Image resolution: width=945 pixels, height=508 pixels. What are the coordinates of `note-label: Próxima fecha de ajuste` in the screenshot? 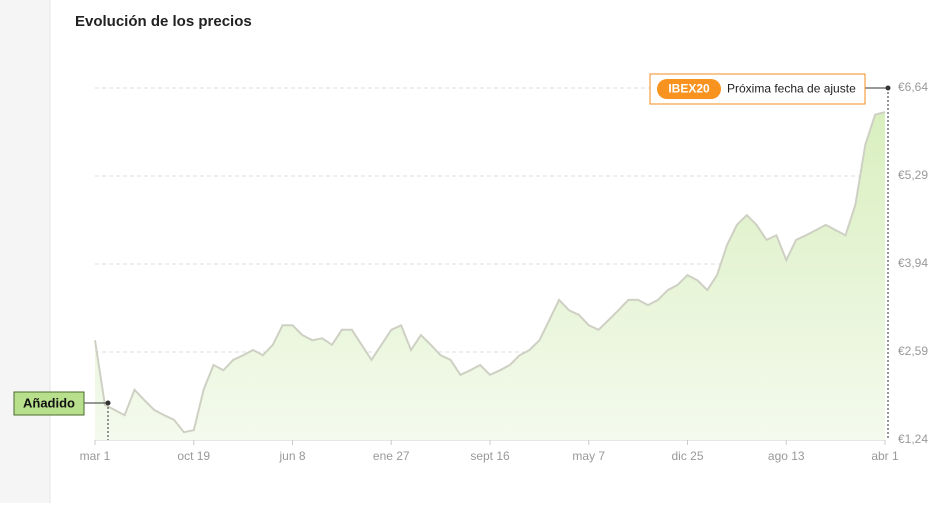 It's located at (791, 89).